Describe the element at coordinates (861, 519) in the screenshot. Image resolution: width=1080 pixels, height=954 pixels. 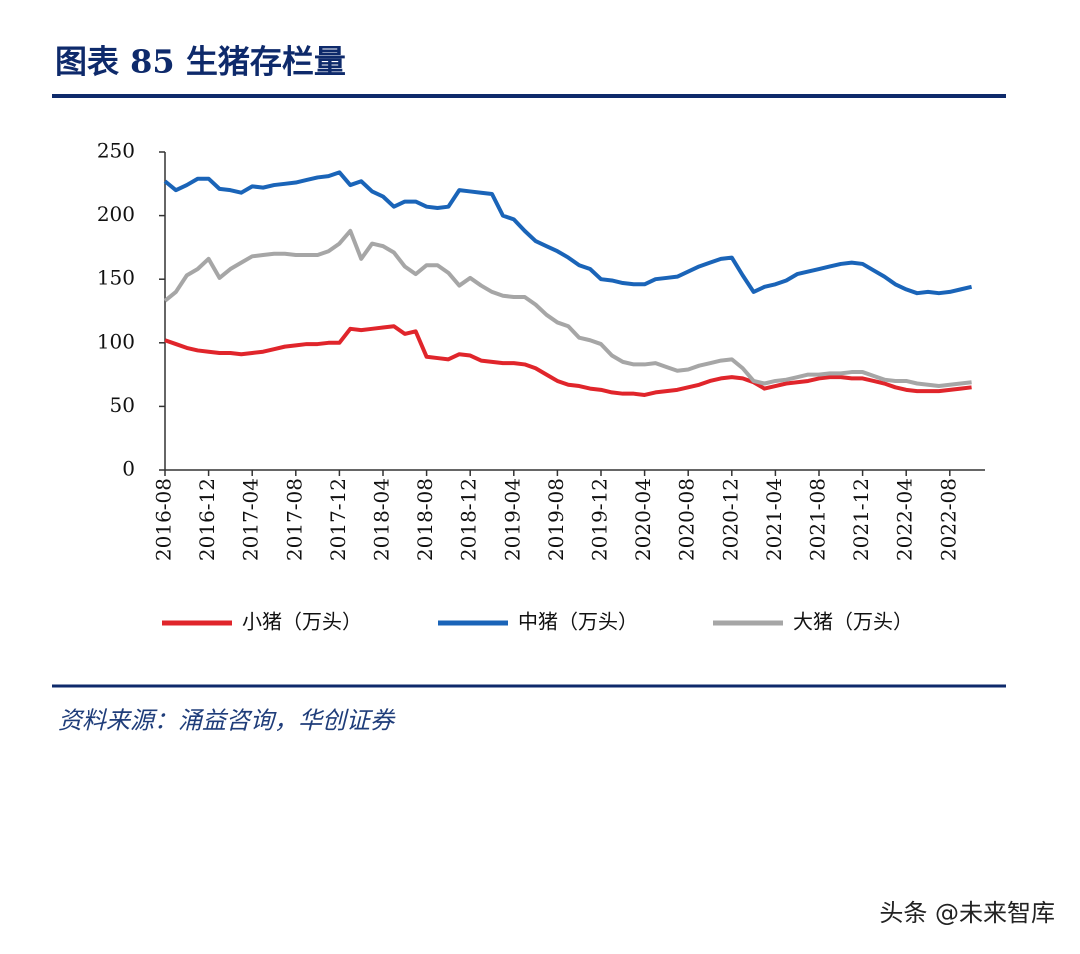
I see `x-tick-label: 2021-12` at that location.